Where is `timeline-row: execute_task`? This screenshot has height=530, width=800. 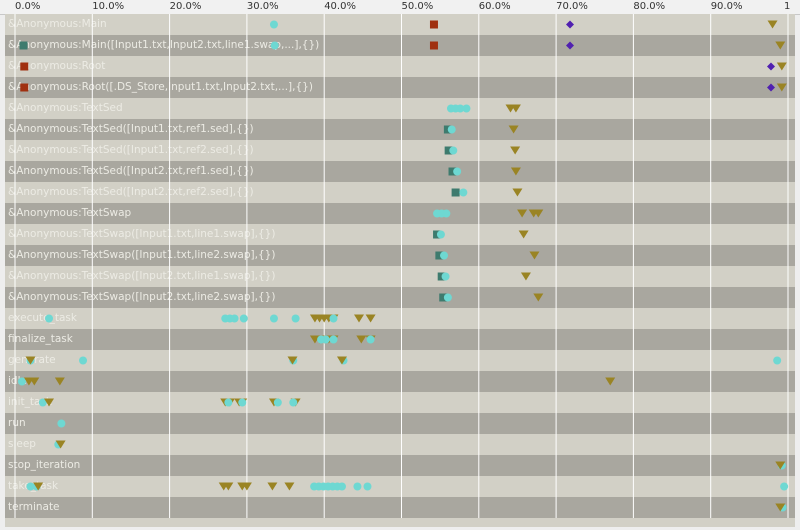
timeline-row: execute_task is located at coordinates (400, 318).